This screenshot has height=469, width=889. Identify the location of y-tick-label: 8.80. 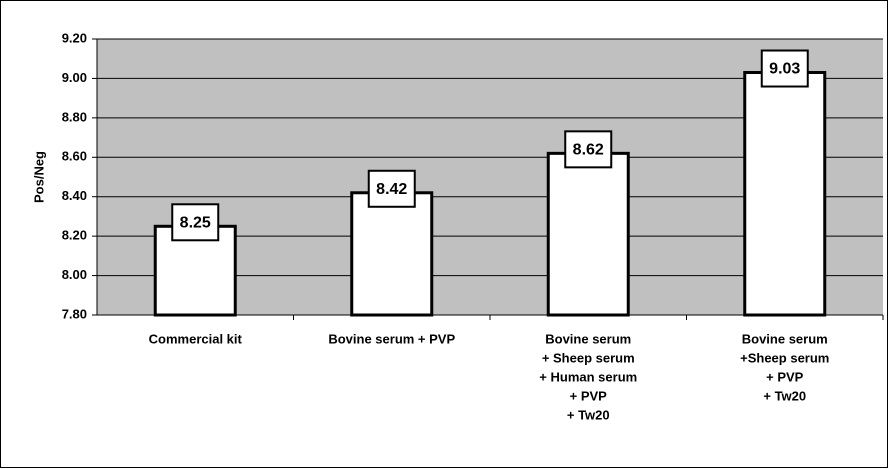
(74, 116).